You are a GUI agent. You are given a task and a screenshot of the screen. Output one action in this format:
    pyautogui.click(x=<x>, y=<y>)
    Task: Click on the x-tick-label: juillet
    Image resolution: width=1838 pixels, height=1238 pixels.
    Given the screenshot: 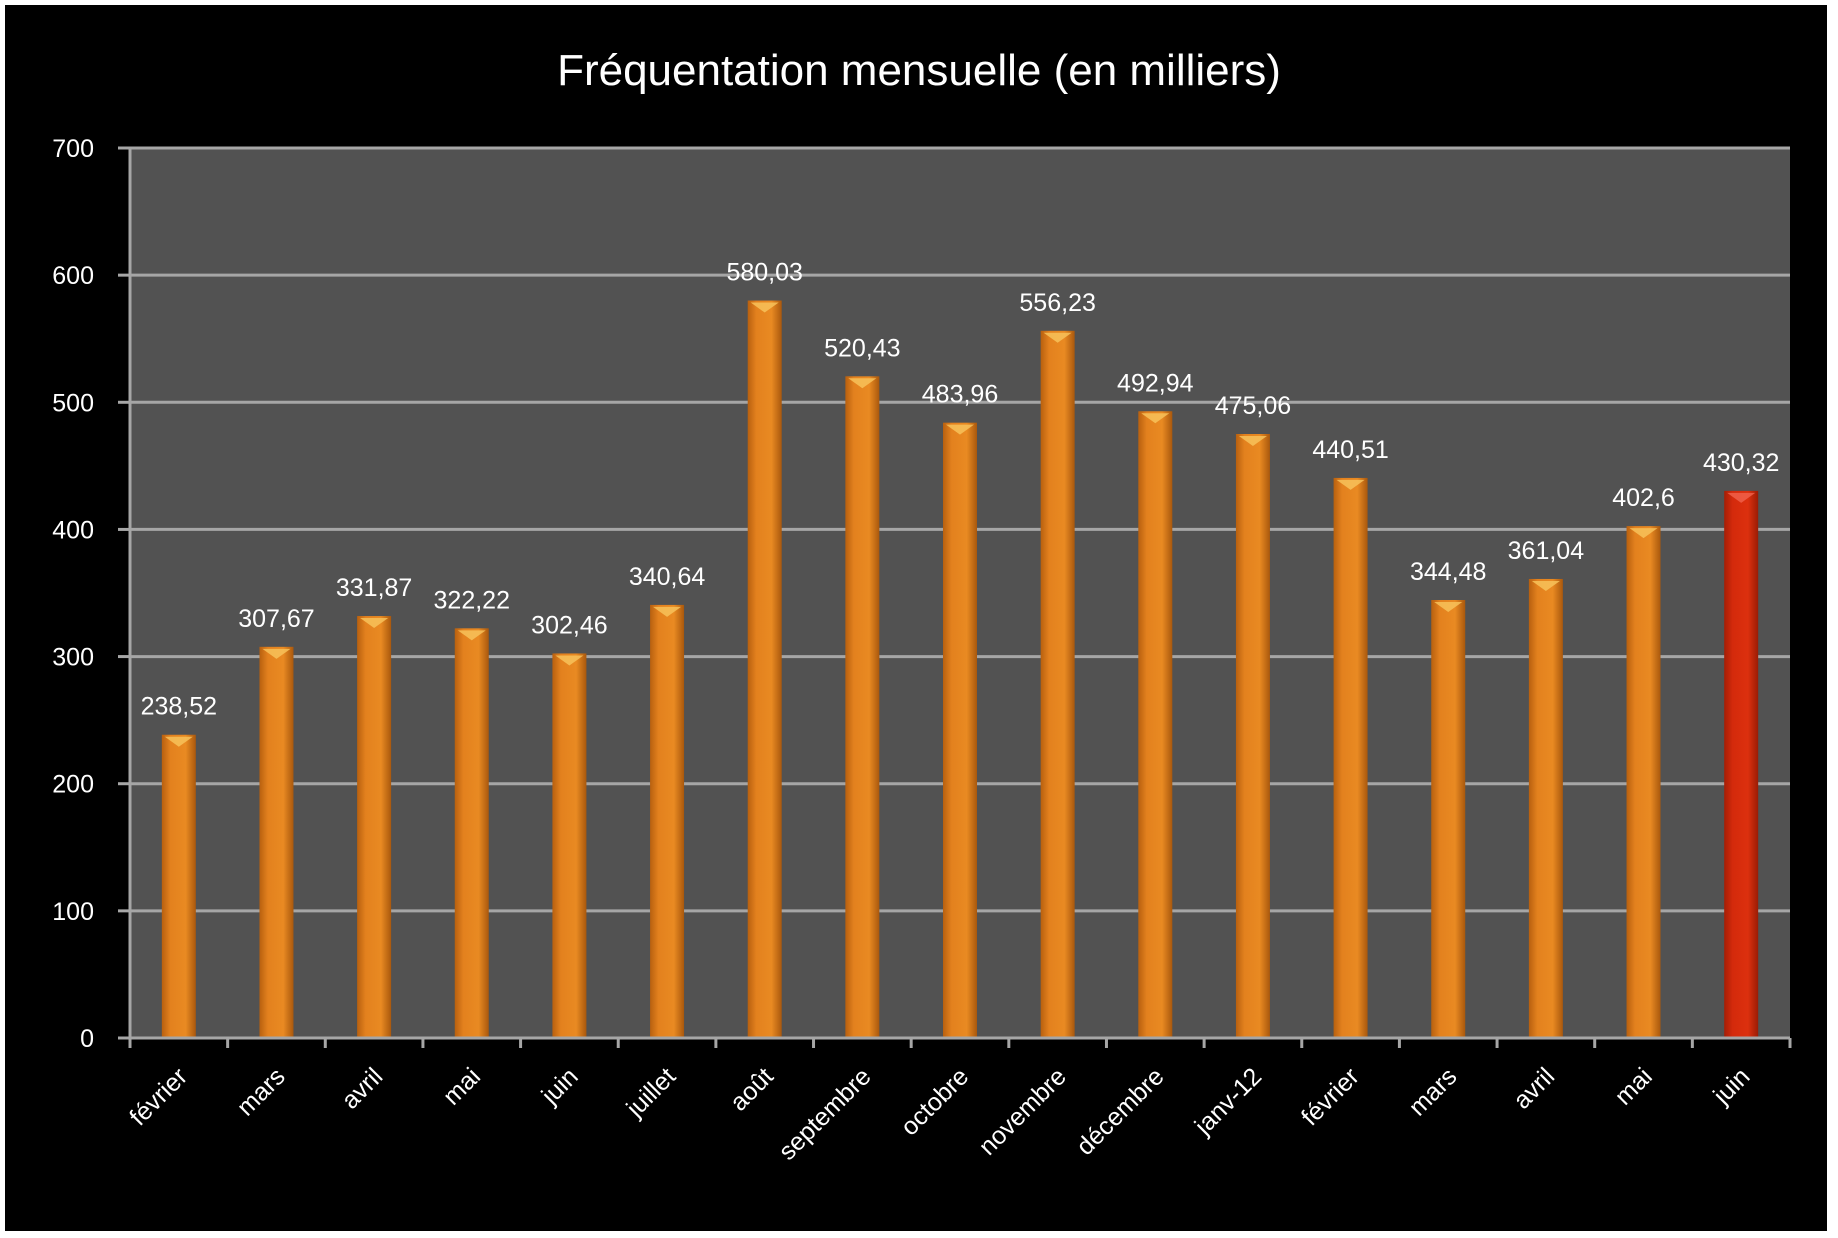 What is the action you would take?
    pyautogui.click(x=651, y=1092)
    